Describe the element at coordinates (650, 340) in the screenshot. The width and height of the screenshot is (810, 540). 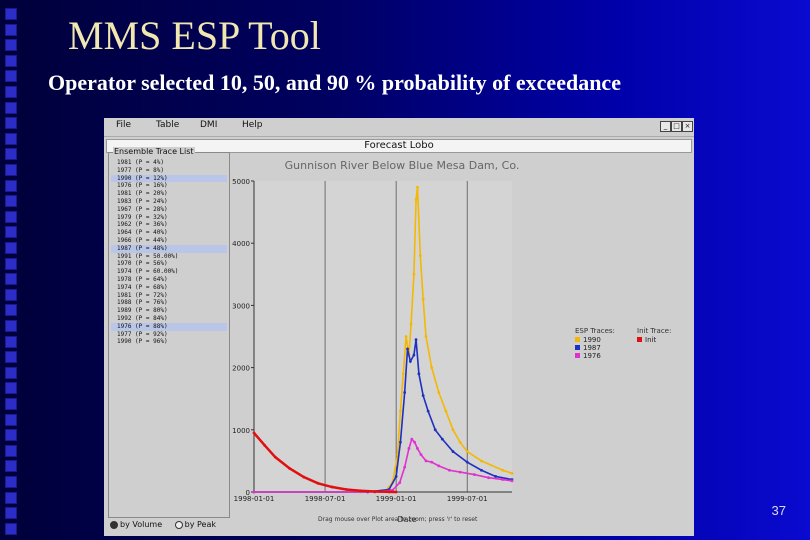
I see `legend-entry: Init` at that location.